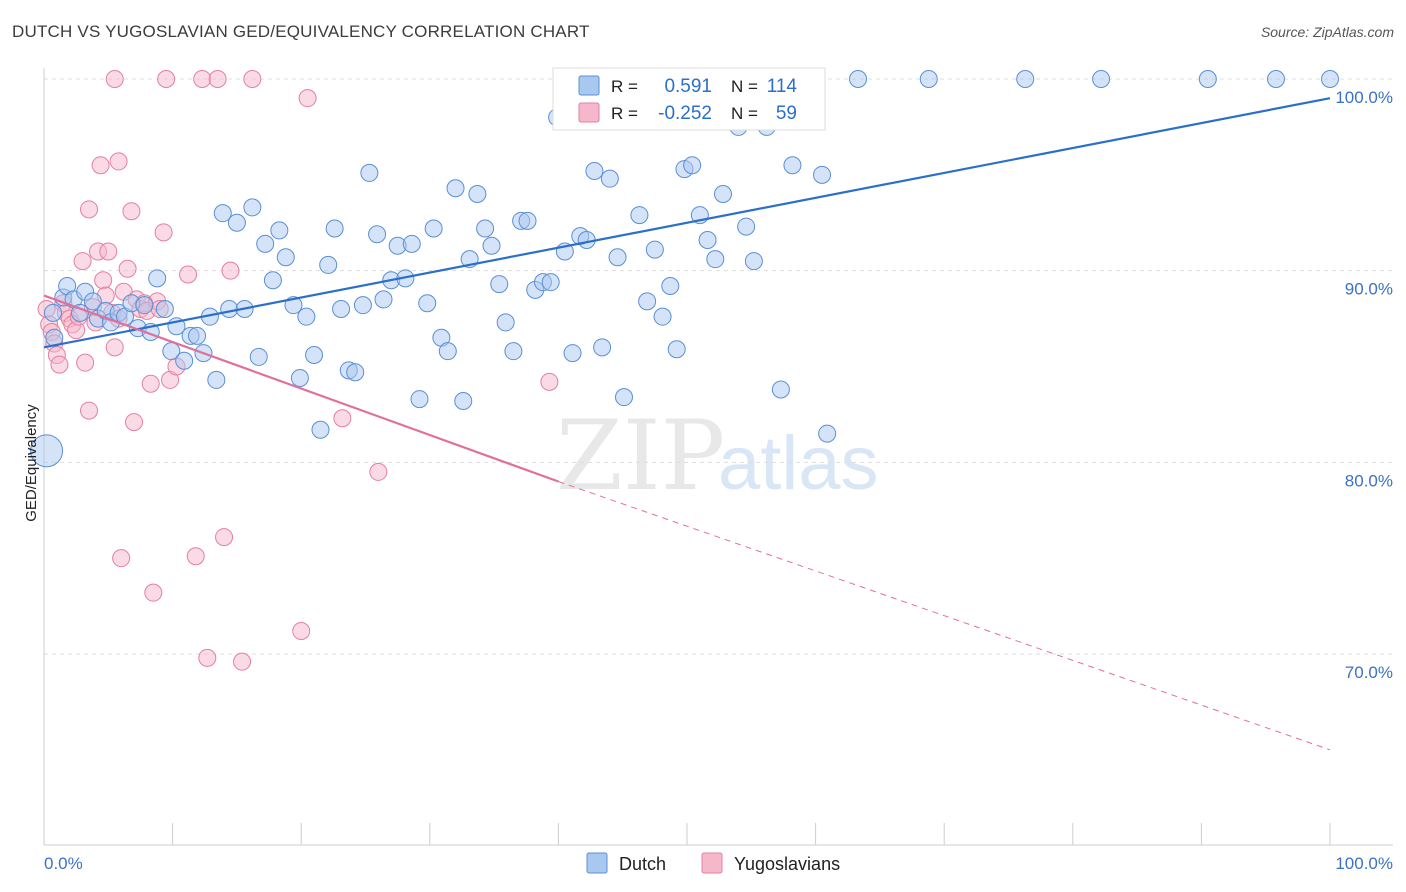 The height and width of the screenshot is (892, 1406). What do you see at coordinates (63, 863) in the screenshot?
I see `x-tick-label-min: 0.0%` at bounding box center [63, 863].